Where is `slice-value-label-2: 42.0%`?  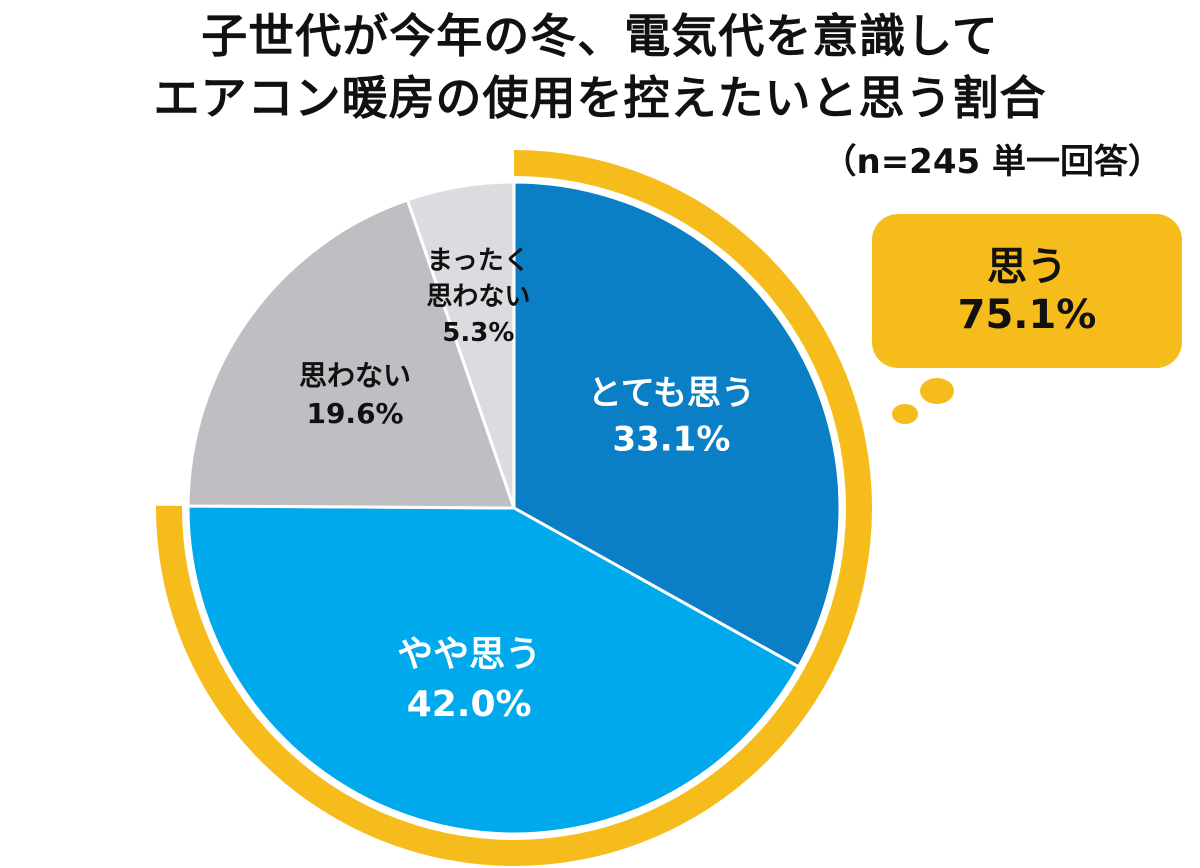 slice-value-label-2: 42.0% is located at coordinates (469, 704).